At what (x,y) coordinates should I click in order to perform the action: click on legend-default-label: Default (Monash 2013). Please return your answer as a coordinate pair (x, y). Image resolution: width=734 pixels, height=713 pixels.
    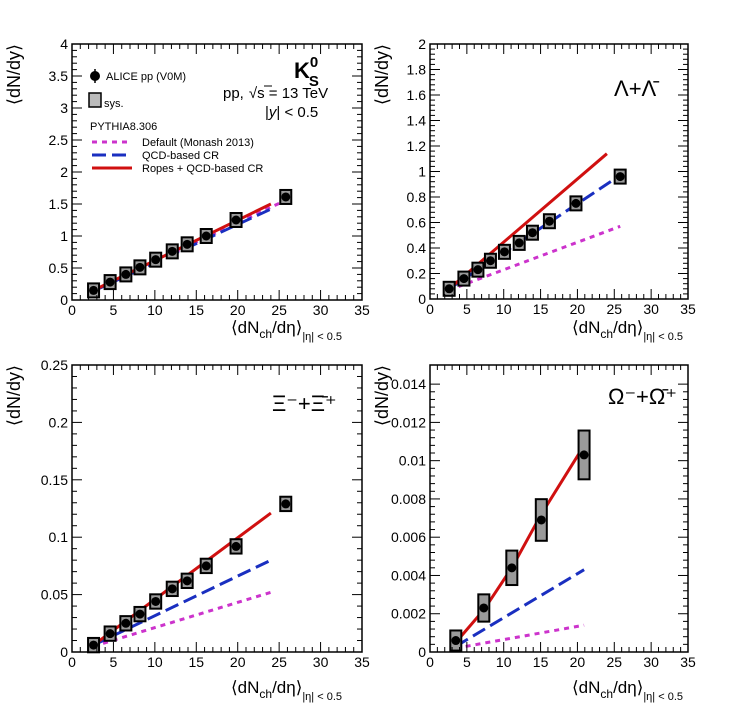
    Looking at the image, I should click on (198, 143).